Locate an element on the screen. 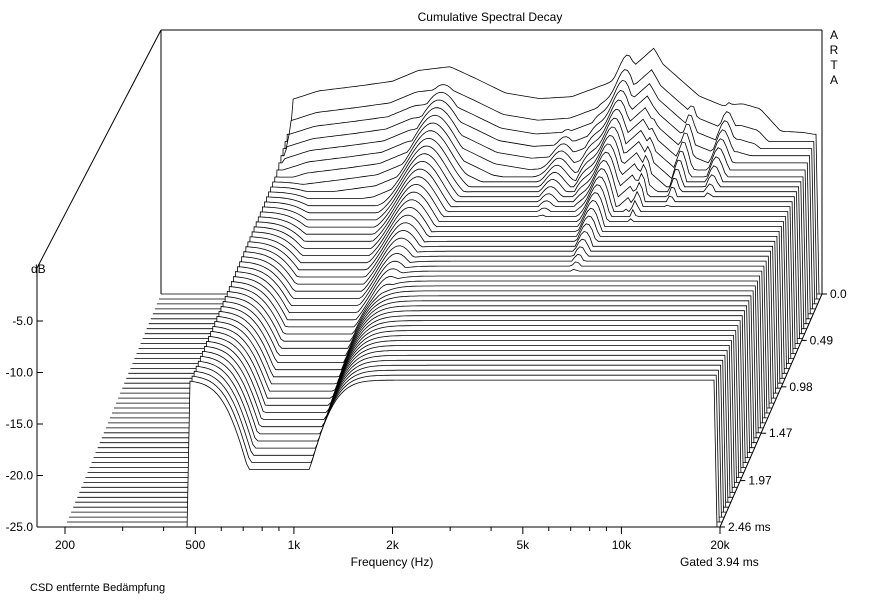 This screenshot has height=601, width=878. y-axis-label: dB is located at coordinates (38, 269).